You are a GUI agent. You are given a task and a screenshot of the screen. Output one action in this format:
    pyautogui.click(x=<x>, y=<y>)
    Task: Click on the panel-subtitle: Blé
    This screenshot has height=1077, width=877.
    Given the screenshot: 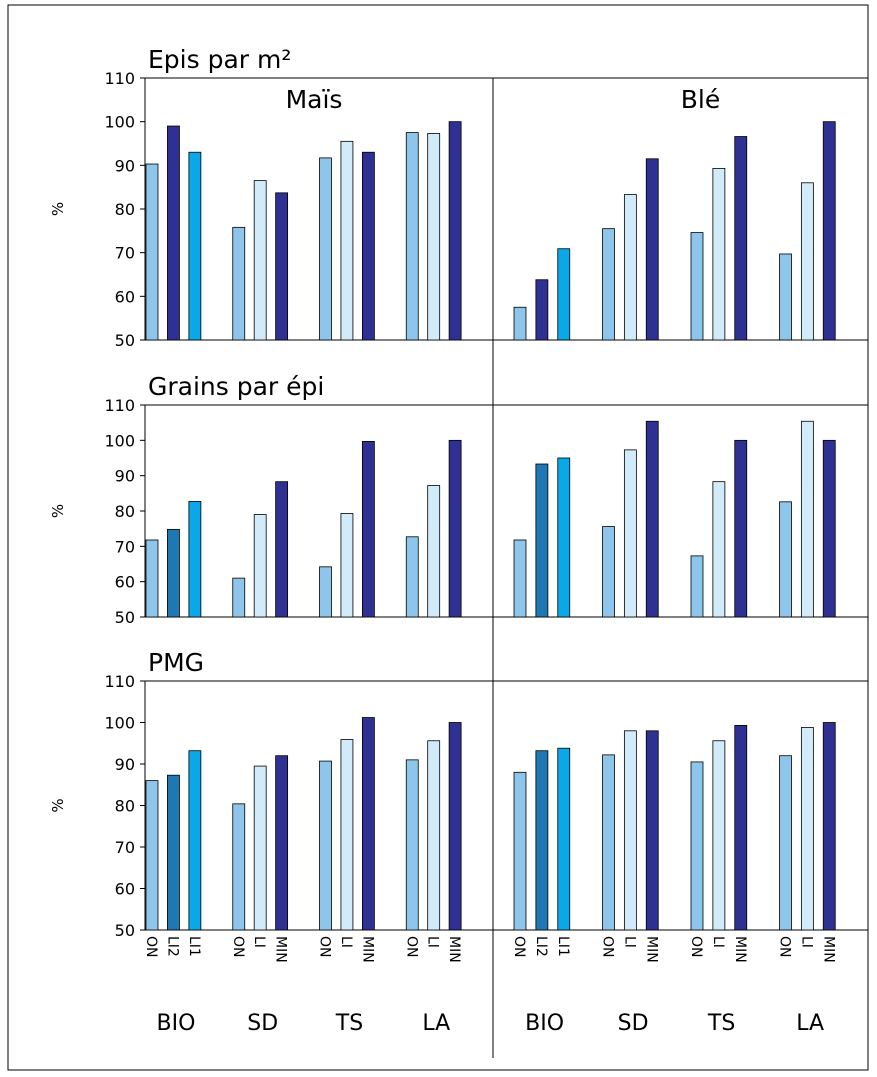 What is the action you would take?
    pyautogui.click(x=700, y=99)
    